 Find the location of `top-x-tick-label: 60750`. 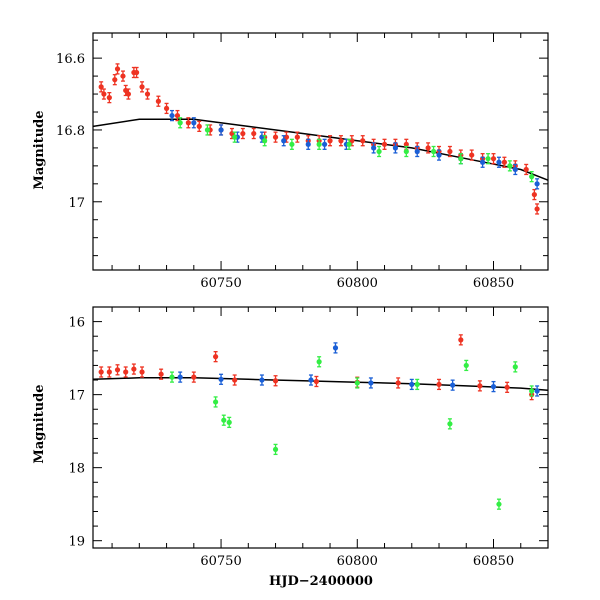

top-x-tick-label: 60750 is located at coordinates (220, 283).